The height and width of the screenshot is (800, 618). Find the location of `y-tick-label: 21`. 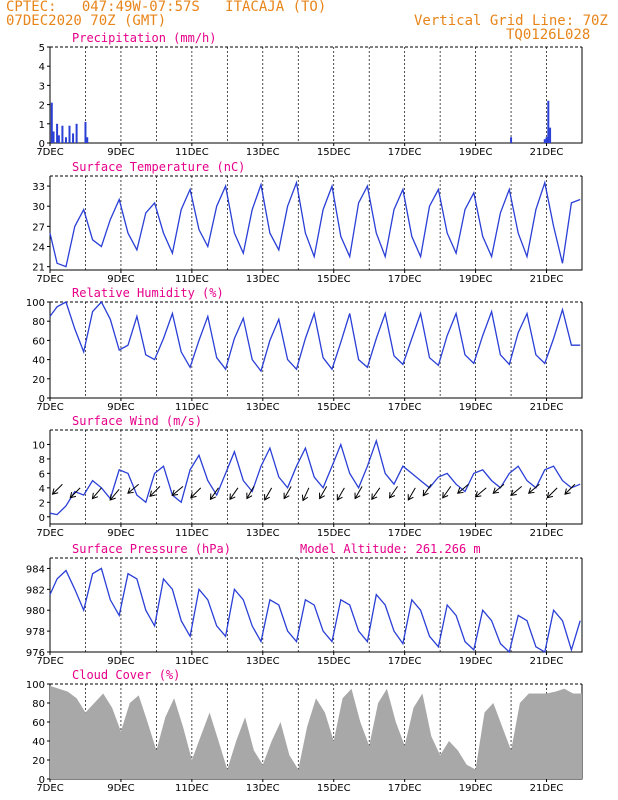

y-tick-label: 21 is located at coordinates (38, 268).